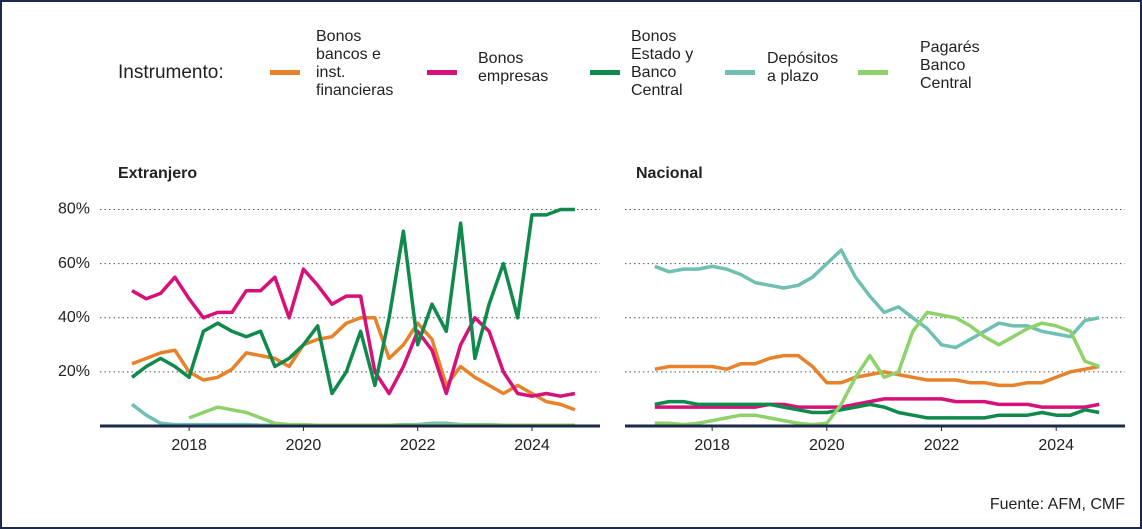  What do you see at coordinates (669, 173) in the screenshot?
I see `panel-title: Nacional` at bounding box center [669, 173].